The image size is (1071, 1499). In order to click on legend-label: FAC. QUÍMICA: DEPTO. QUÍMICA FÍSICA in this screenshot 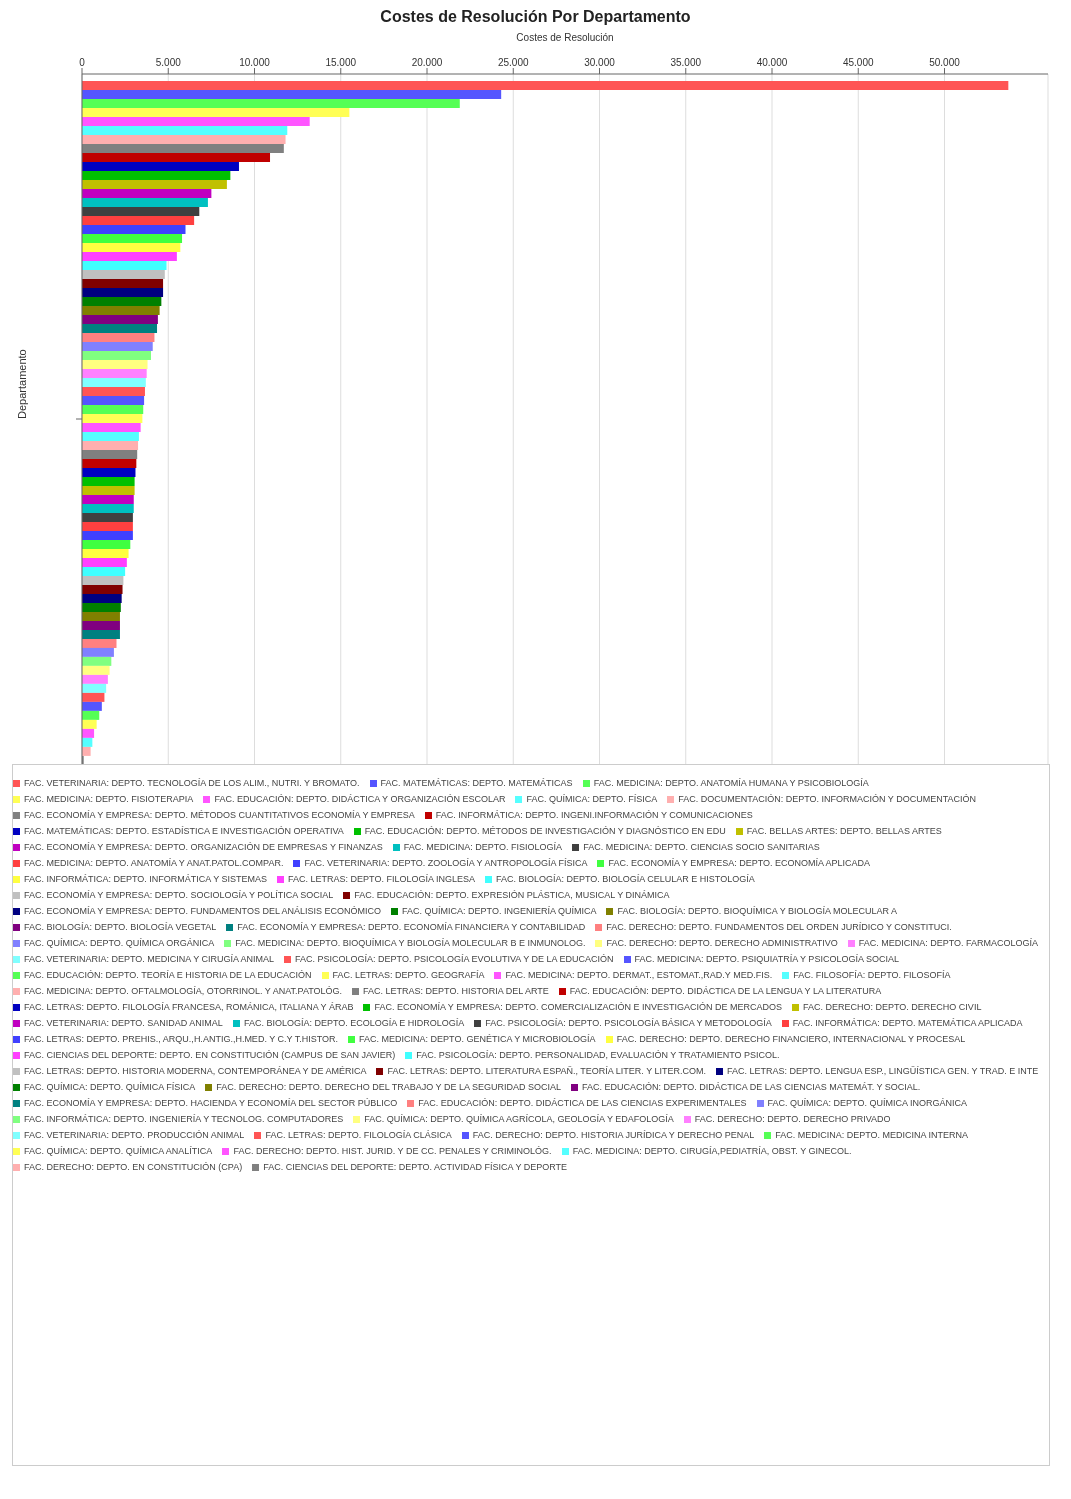, I will do `click(110, 1087)`.